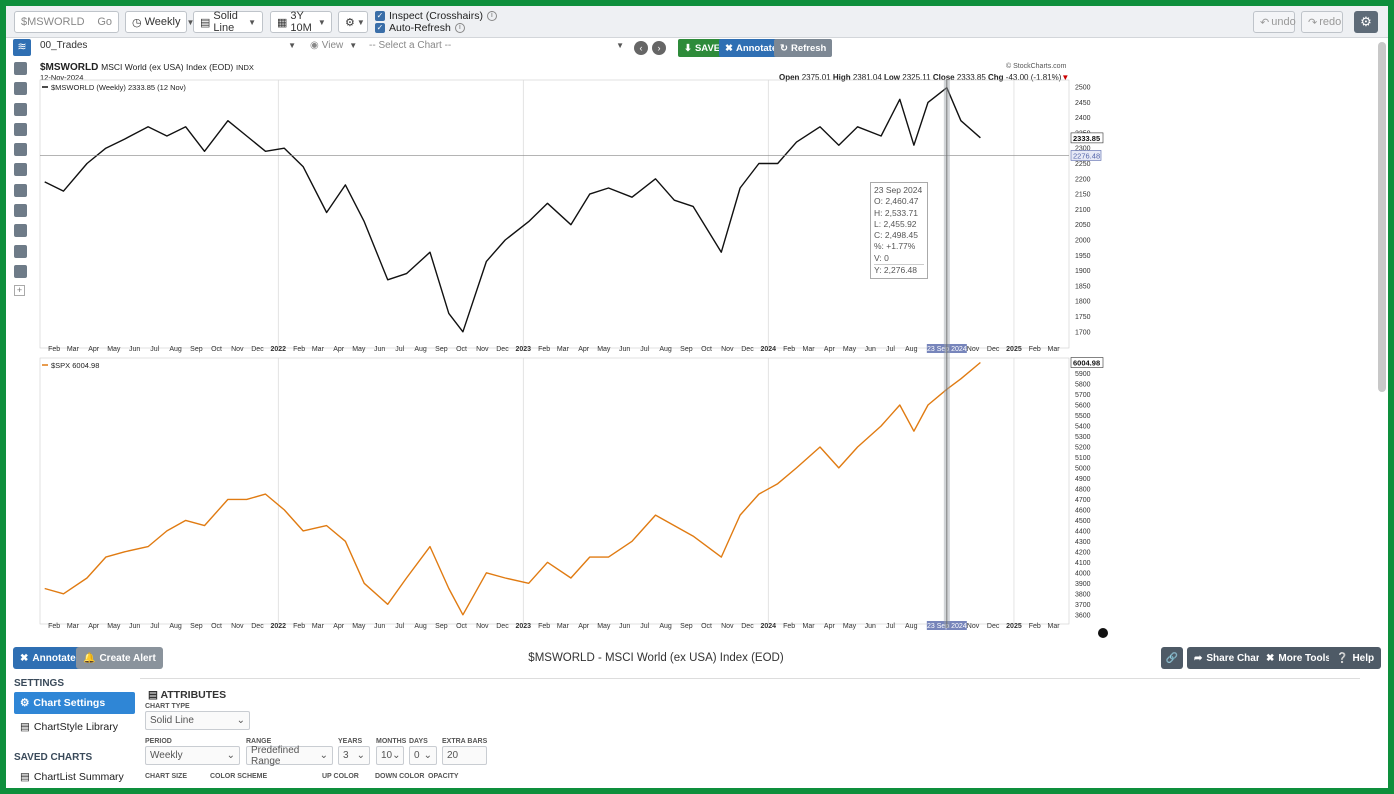  What do you see at coordinates (841, 77) in the screenshot?
I see `high-label: High` at bounding box center [841, 77].